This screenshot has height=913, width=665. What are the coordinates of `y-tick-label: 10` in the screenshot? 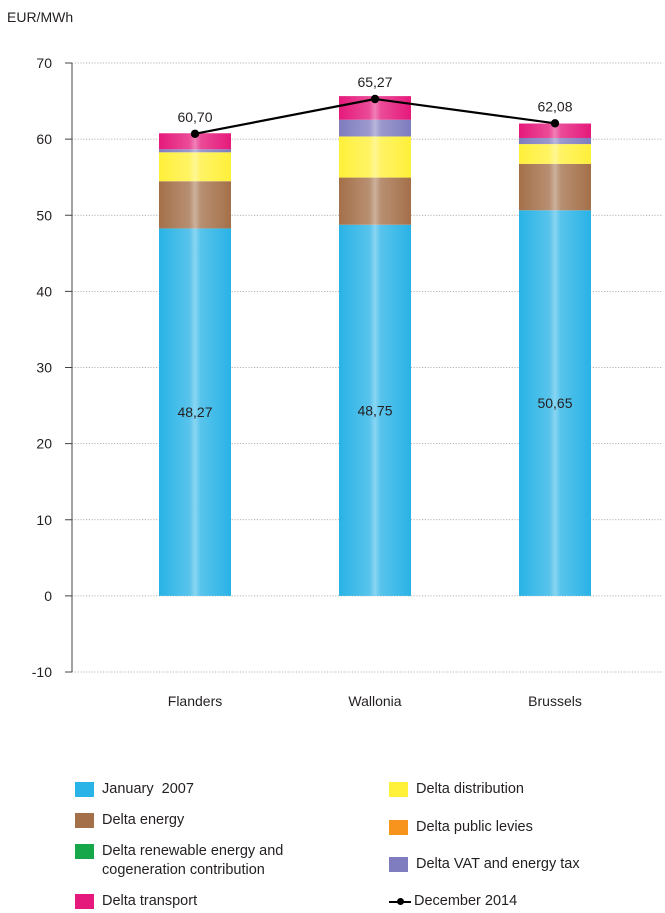 It's located at (44, 520).